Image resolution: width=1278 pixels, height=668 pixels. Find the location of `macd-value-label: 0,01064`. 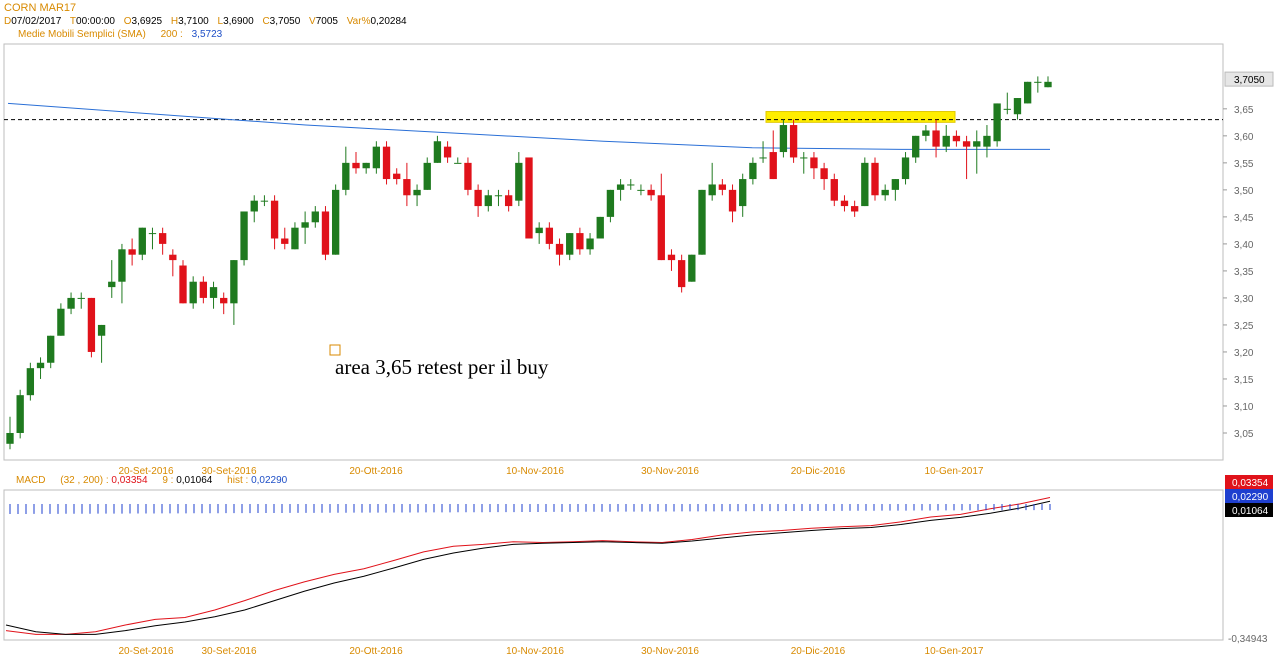

macd-value-label: 0,01064 is located at coordinates (1250, 511).